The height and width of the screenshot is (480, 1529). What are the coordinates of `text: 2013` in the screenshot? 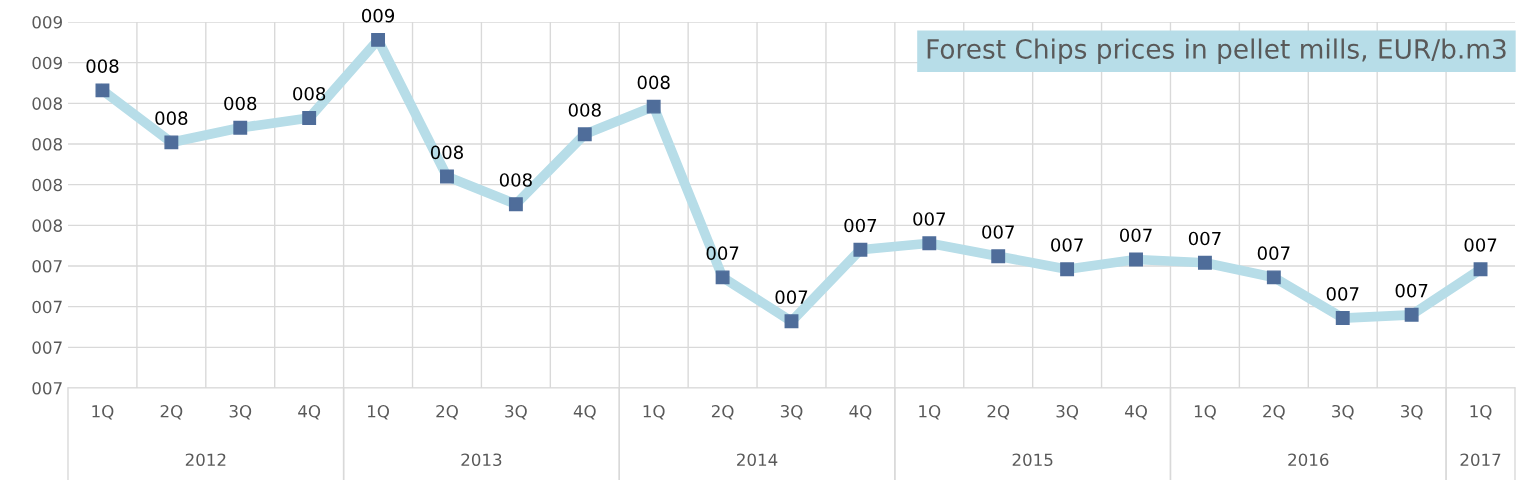 It's located at (481, 460).